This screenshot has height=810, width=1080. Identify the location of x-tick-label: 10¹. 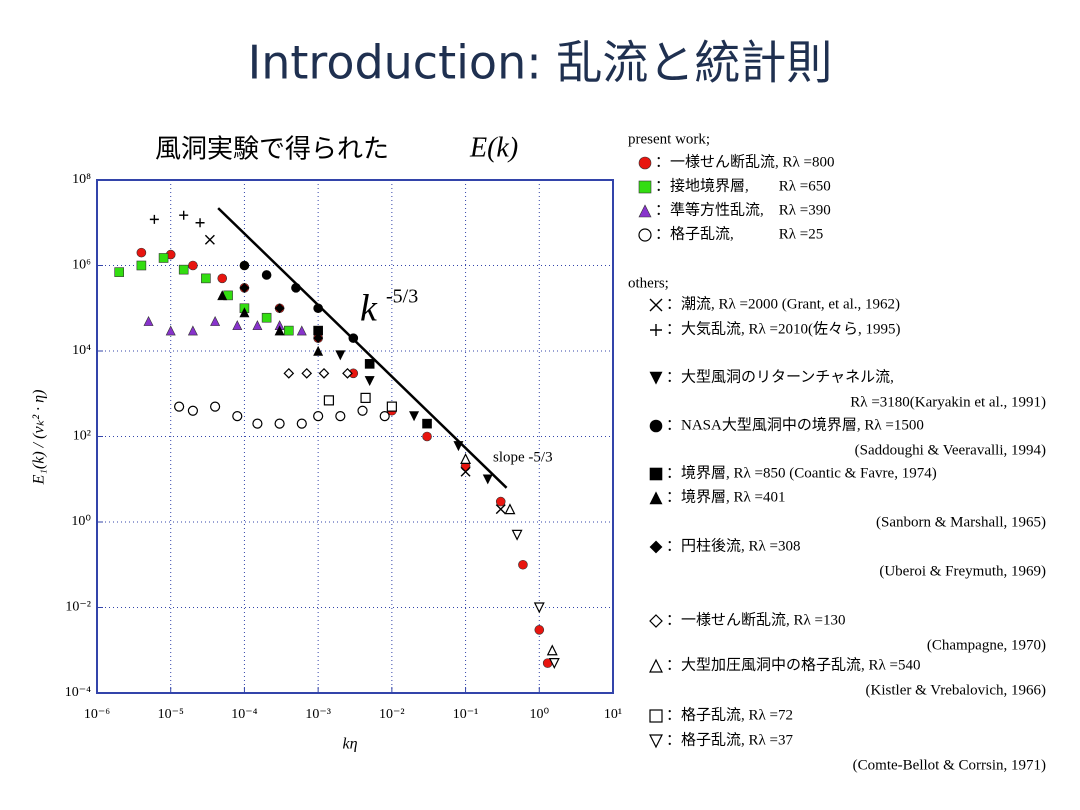
(613, 714).